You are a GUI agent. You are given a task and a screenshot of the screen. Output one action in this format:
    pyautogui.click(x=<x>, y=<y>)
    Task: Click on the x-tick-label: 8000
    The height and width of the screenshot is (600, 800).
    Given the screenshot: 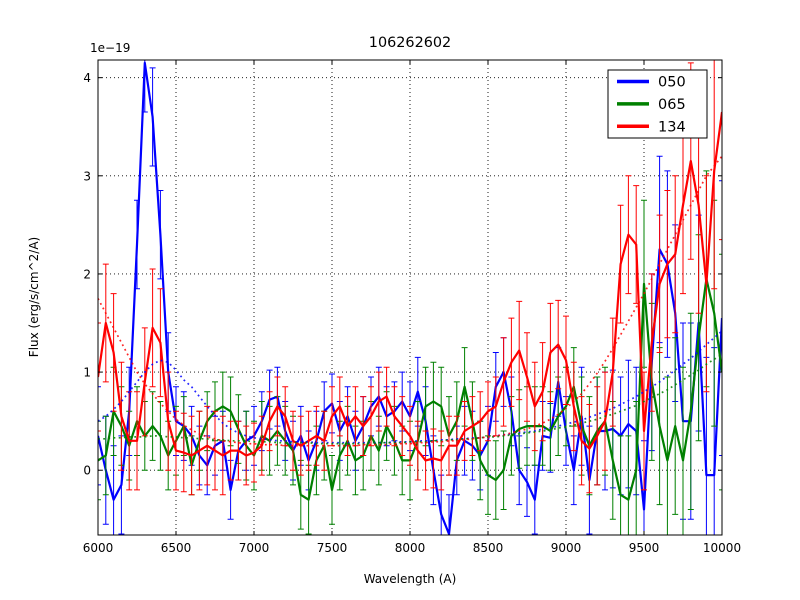 What is the action you would take?
    pyautogui.click(x=410, y=548)
    